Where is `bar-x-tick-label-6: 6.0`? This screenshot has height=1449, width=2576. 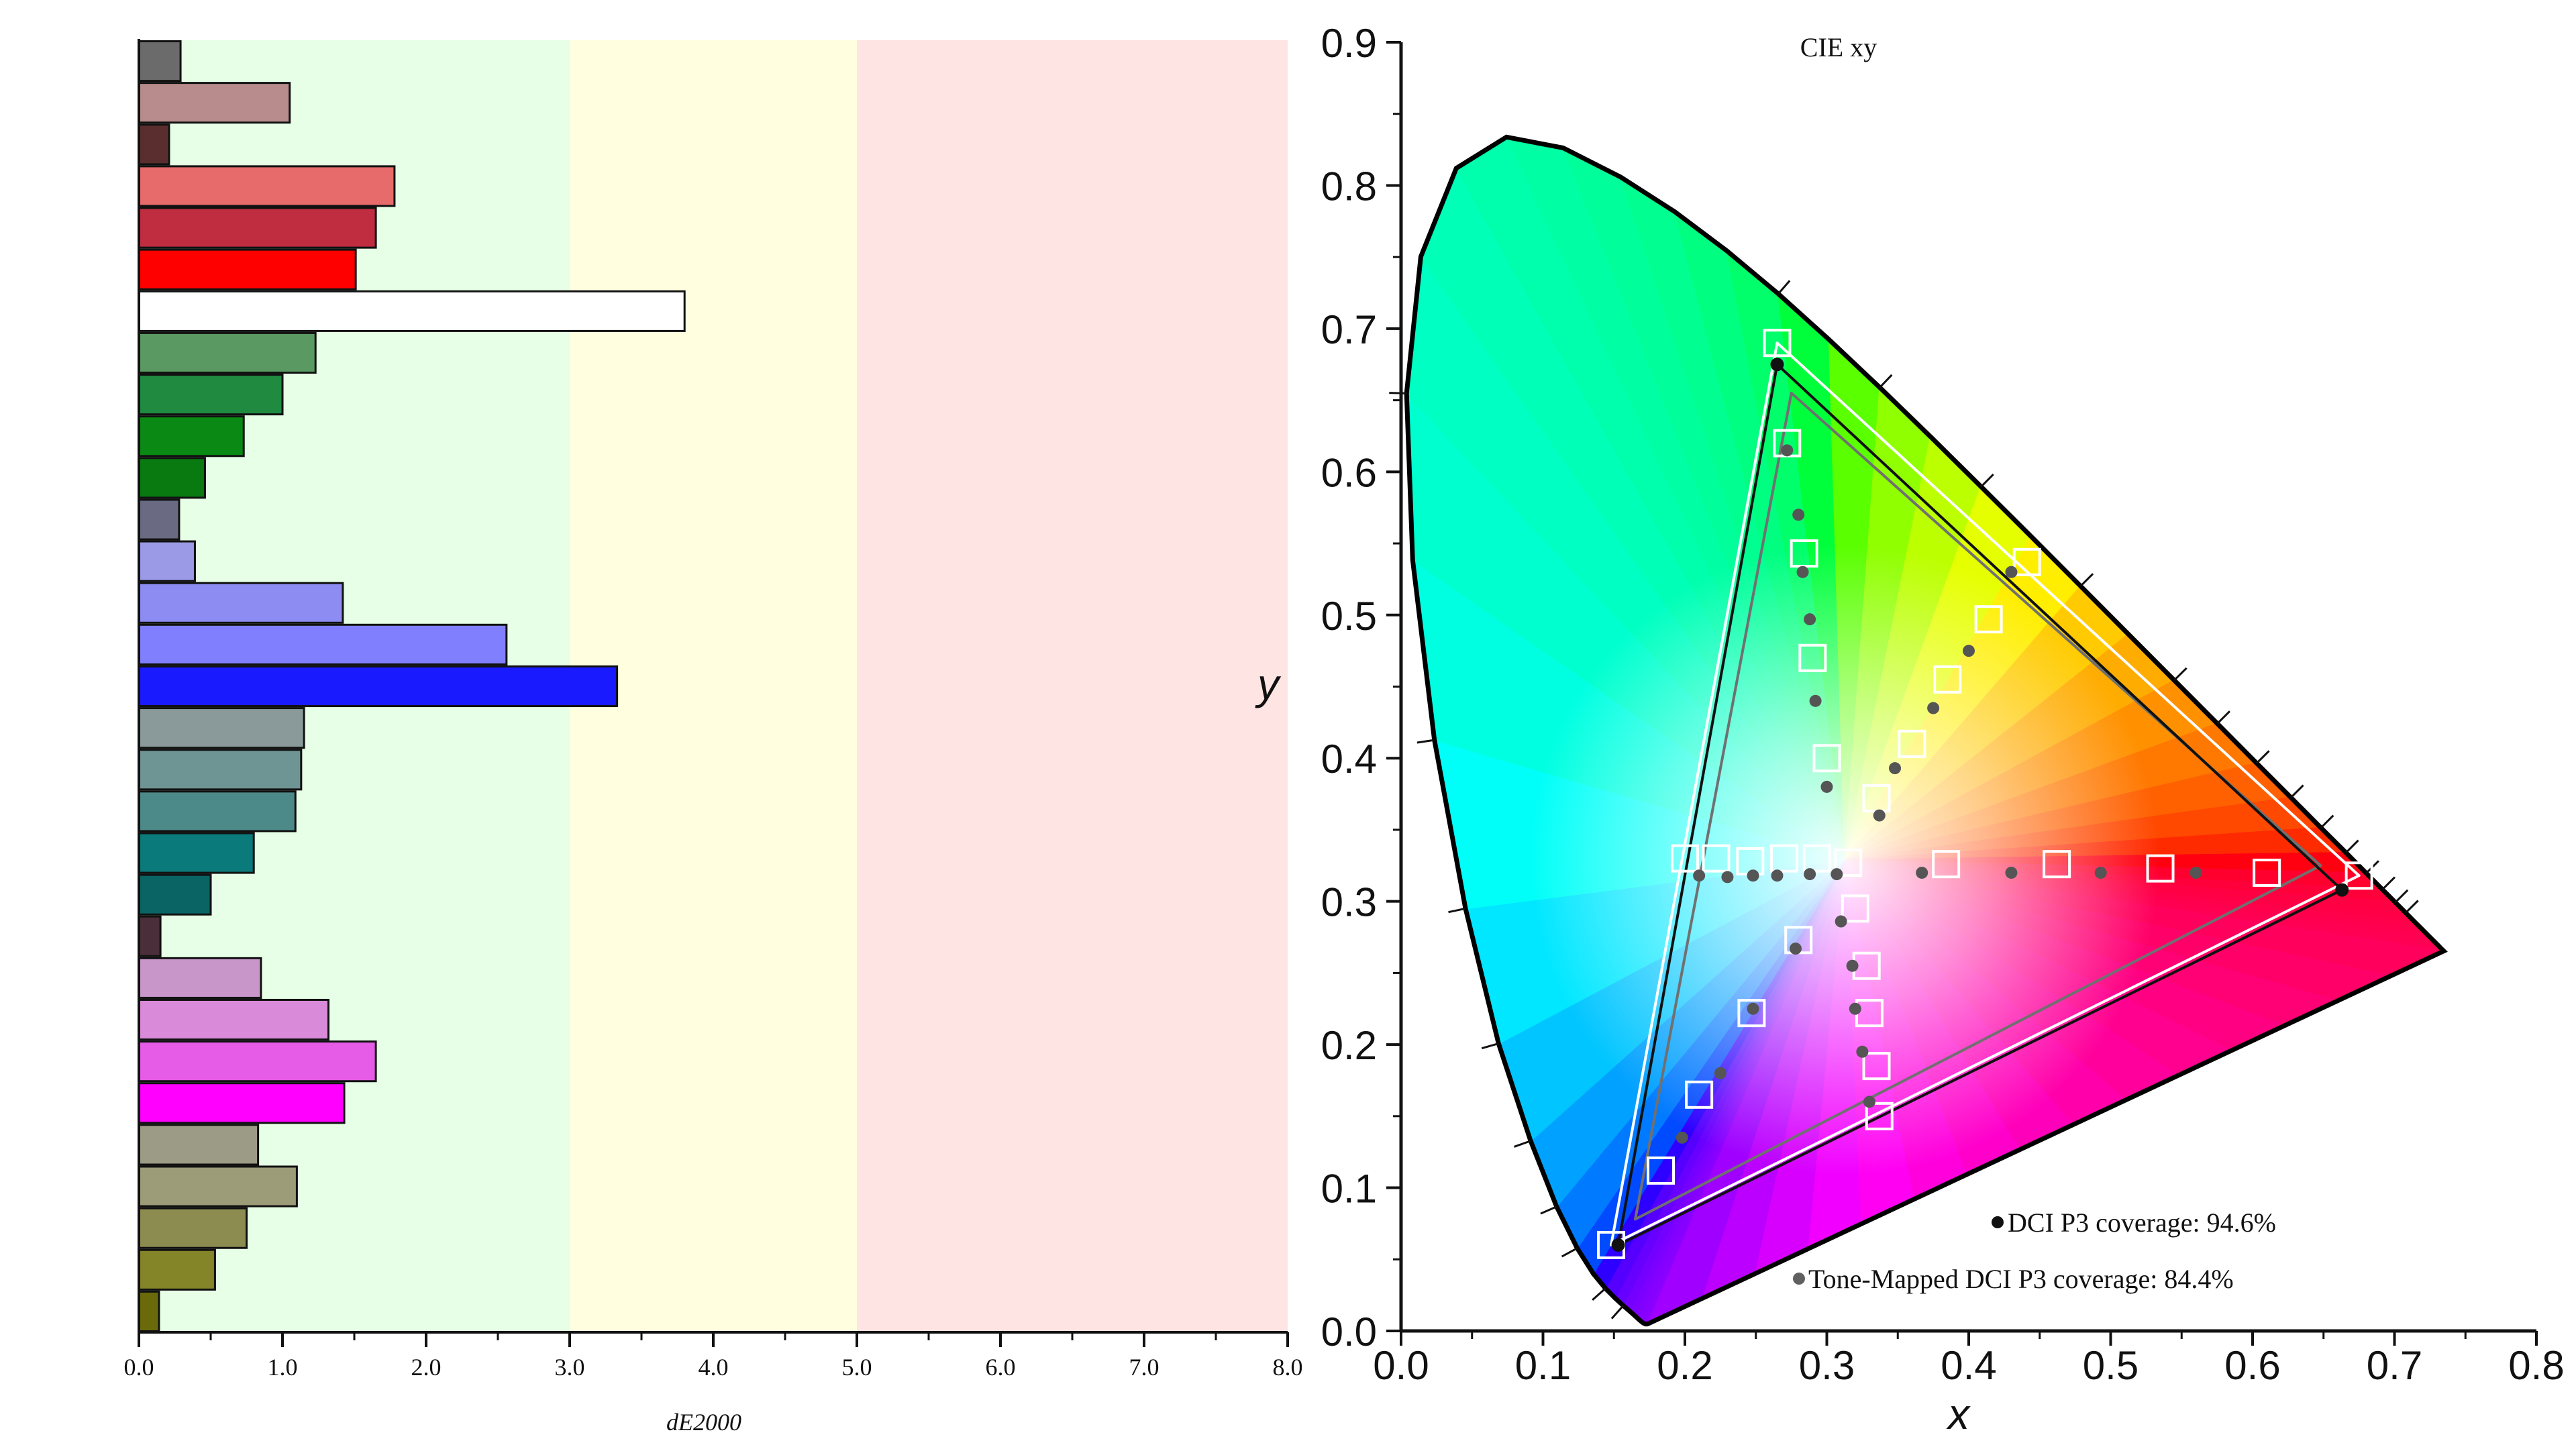
bar-x-tick-label-6: 6.0 is located at coordinates (1001, 1367).